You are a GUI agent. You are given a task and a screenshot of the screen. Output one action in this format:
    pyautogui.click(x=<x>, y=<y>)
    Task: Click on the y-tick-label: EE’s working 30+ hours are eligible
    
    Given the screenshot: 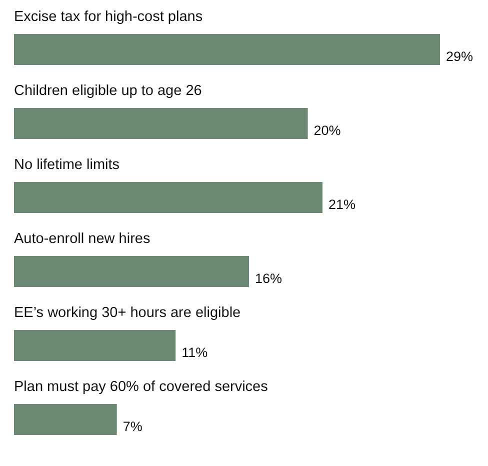 What is the action you would take?
    pyautogui.click(x=127, y=313)
    